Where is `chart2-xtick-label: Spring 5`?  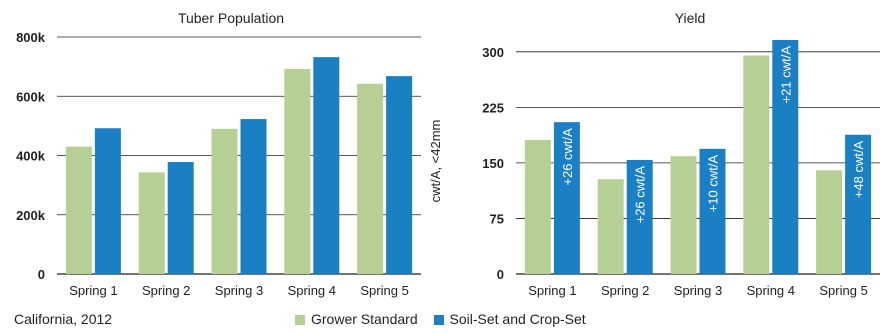
chart2-xtick-label: Spring 5 is located at coordinates (843, 290).